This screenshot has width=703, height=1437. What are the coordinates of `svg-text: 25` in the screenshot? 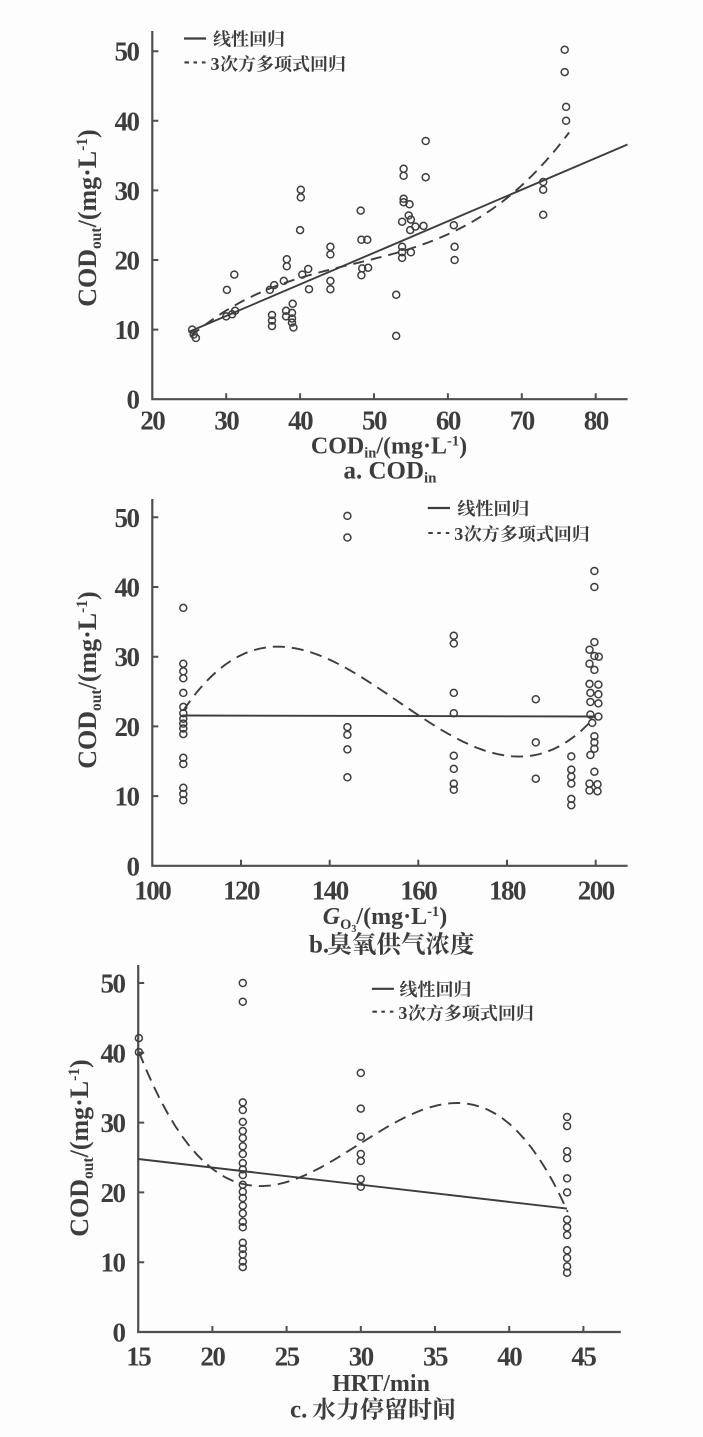 It's located at (287, 1357).